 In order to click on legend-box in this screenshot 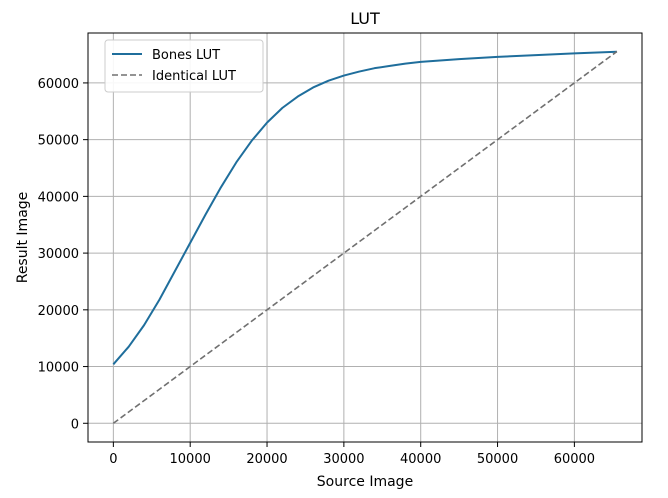, I will do `click(184, 66)`.